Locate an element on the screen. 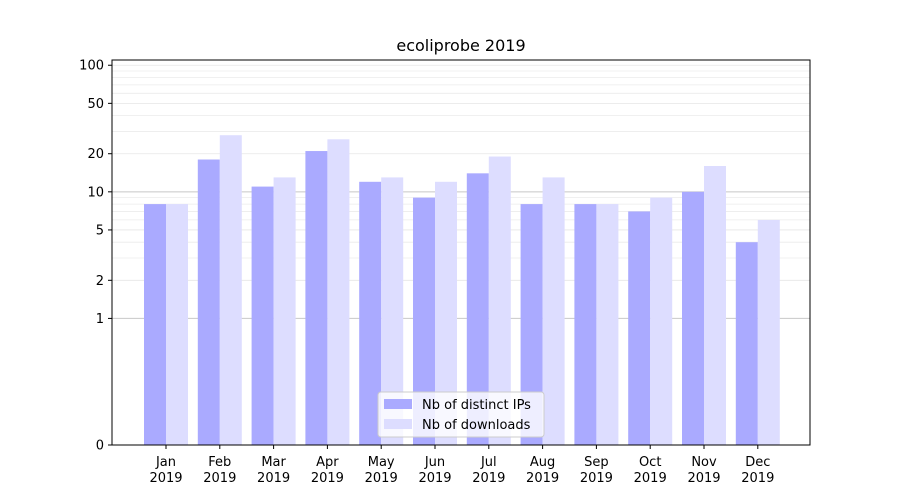 The image size is (900, 500). x-tick-label: Apr 2019 is located at coordinates (327, 470).